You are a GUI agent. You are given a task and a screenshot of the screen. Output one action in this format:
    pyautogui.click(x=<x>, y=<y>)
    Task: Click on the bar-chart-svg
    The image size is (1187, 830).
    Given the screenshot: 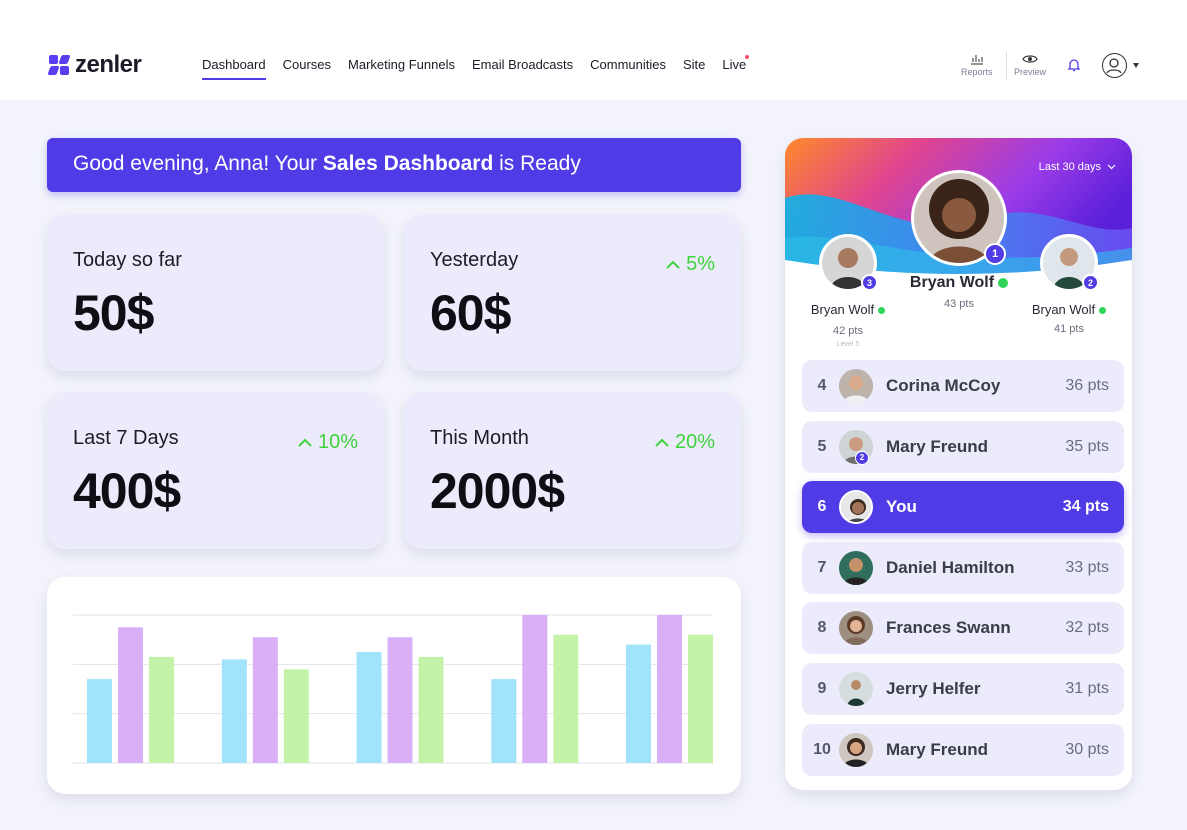 What is the action you would take?
    pyautogui.click(x=393, y=689)
    